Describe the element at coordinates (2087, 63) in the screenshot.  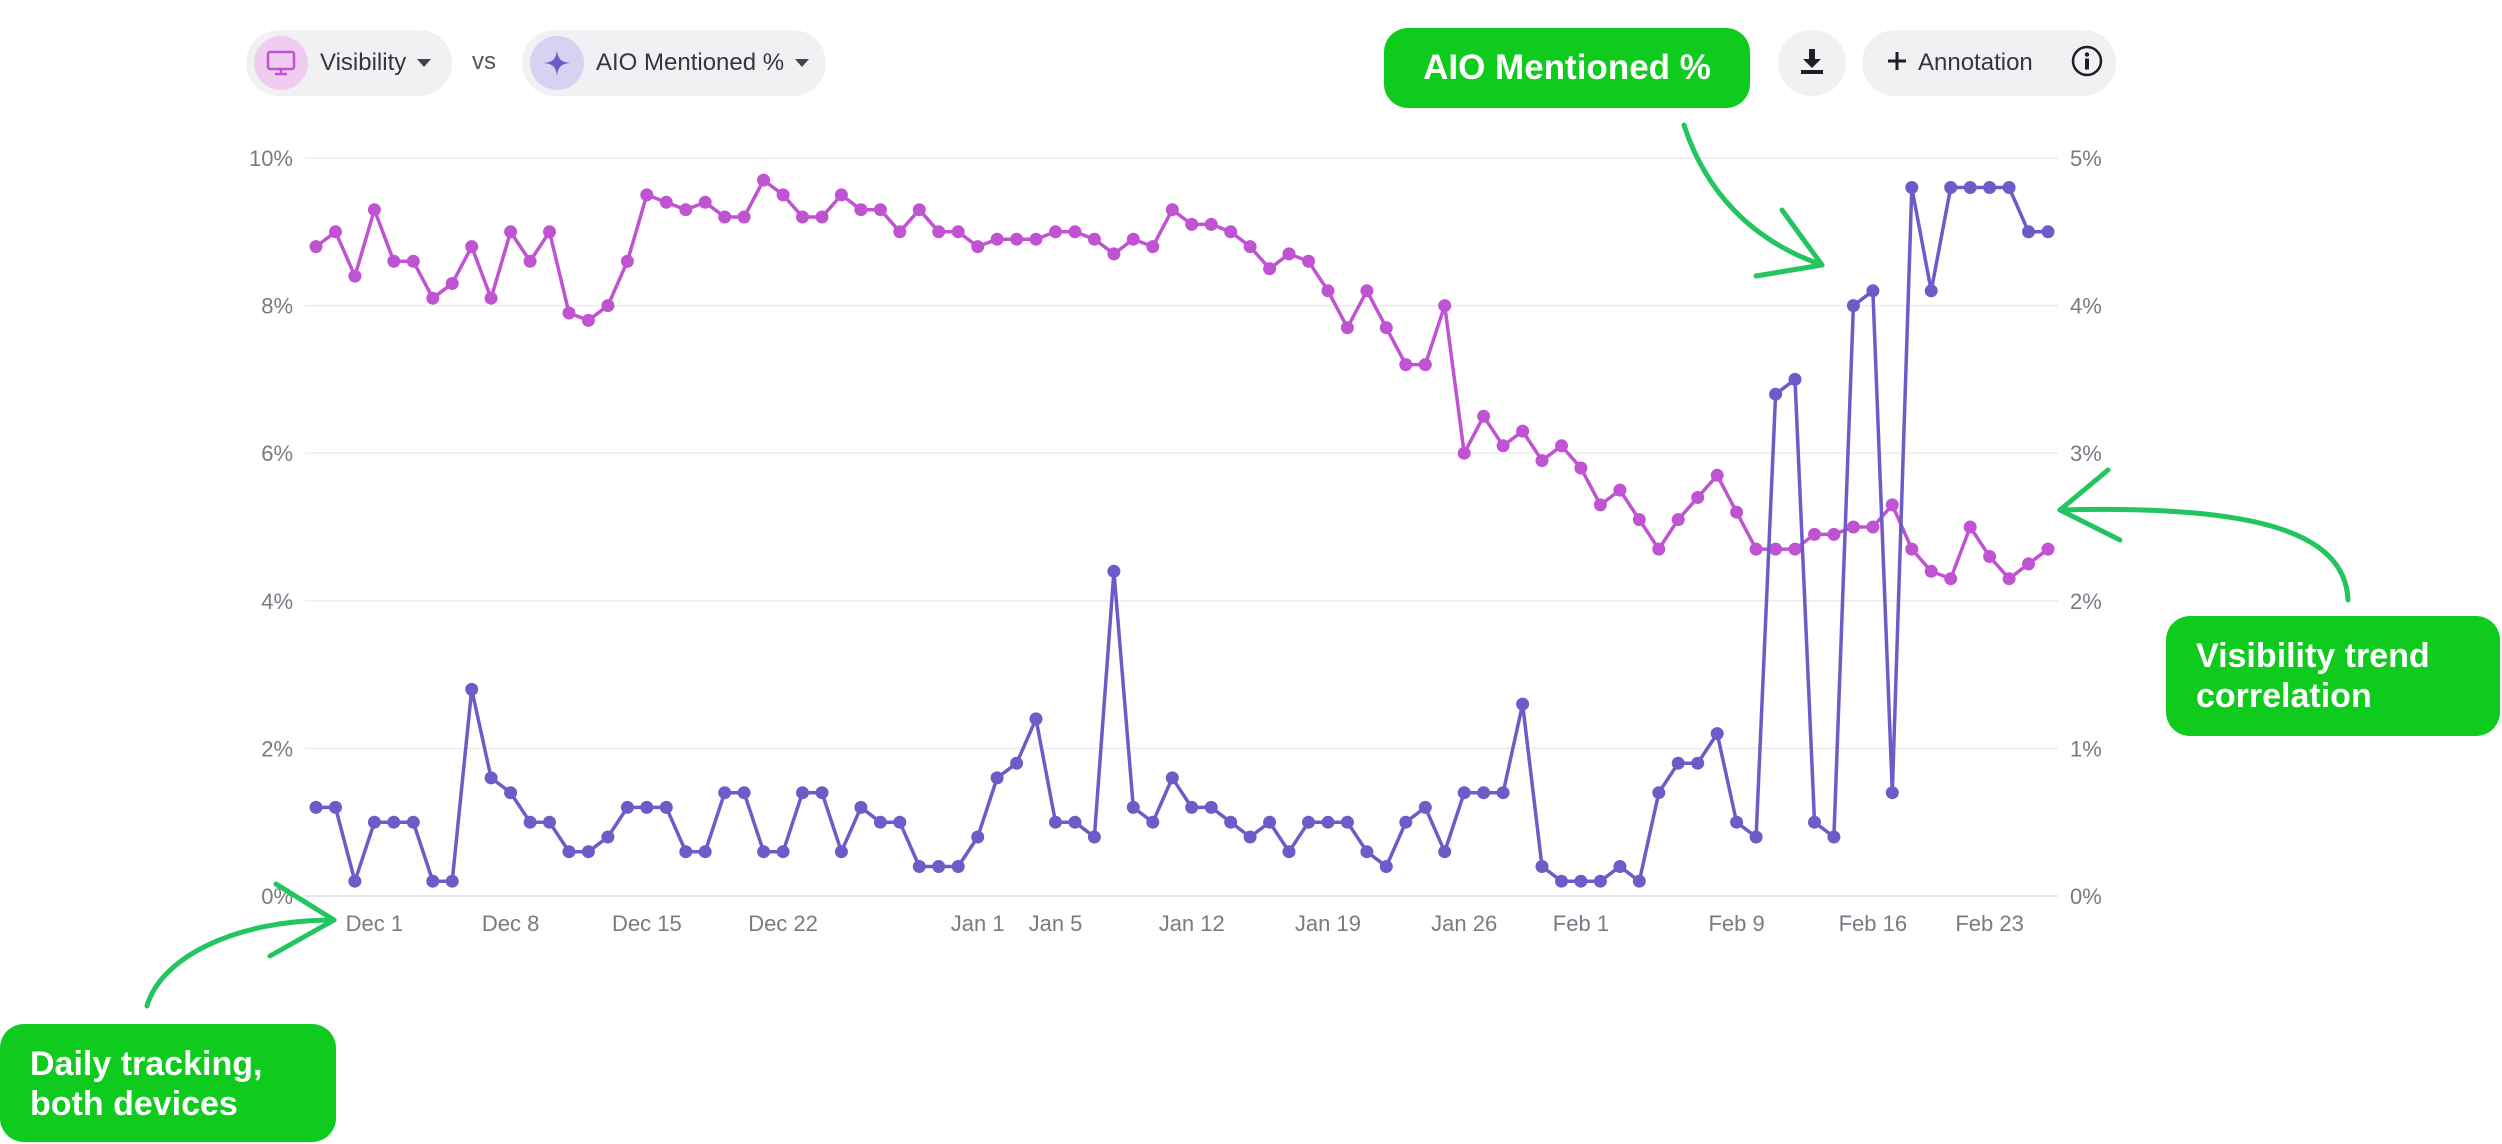
I see `info-button` at that location.